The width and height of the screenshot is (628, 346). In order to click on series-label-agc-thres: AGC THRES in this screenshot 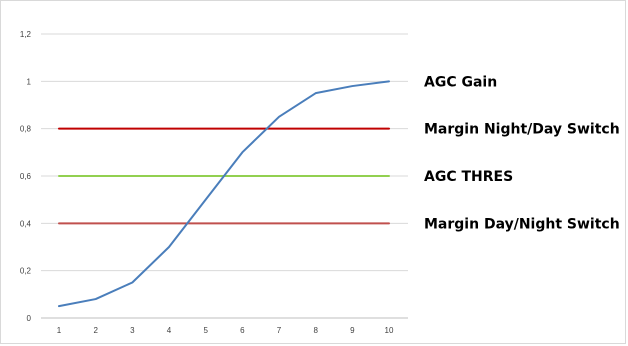, I will do `click(468, 177)`.